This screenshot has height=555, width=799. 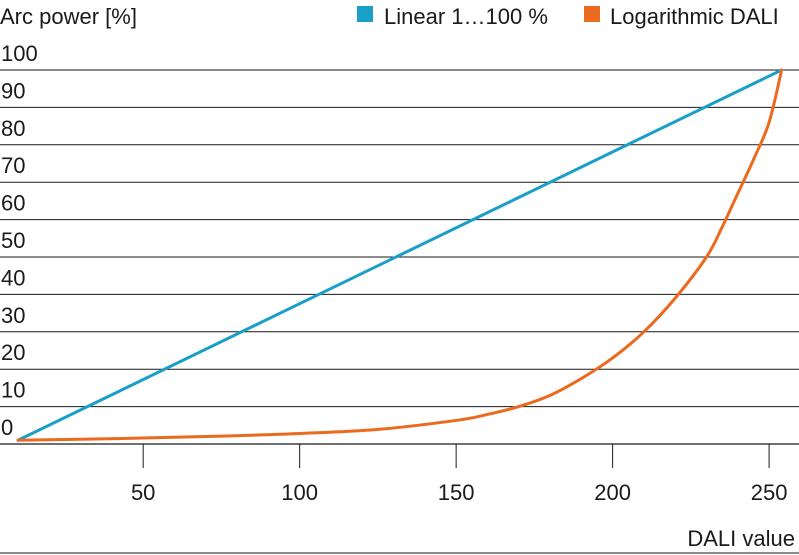 What do you see at coordinates (13, 390) in the screenshot?
I see `y-tick-label-10: 10` at bounding box center [13, 390].